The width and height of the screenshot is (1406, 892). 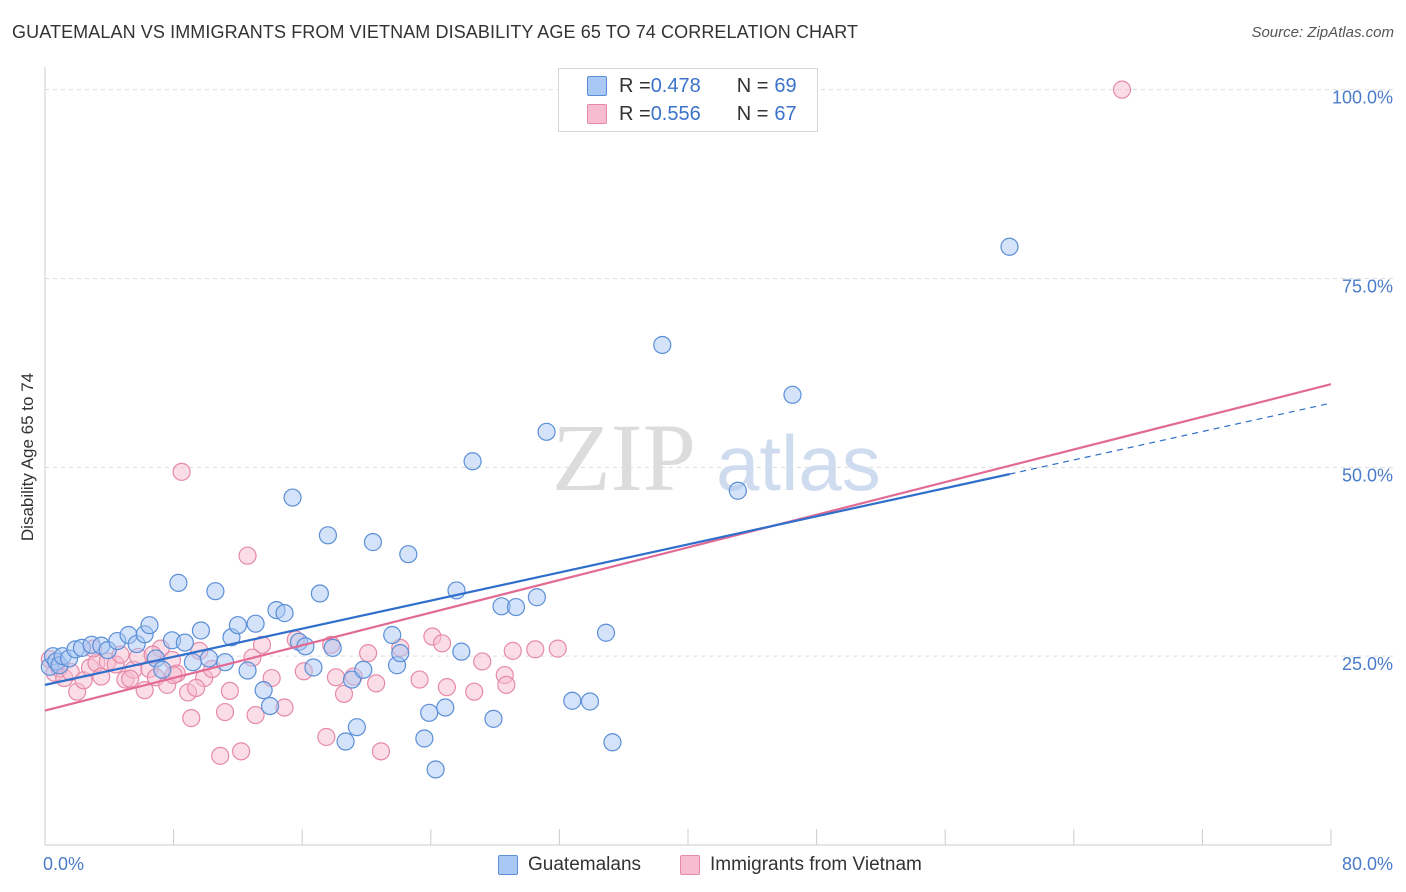 I want to click on legend-r-value: 0.478, so click(x=675, y=85).